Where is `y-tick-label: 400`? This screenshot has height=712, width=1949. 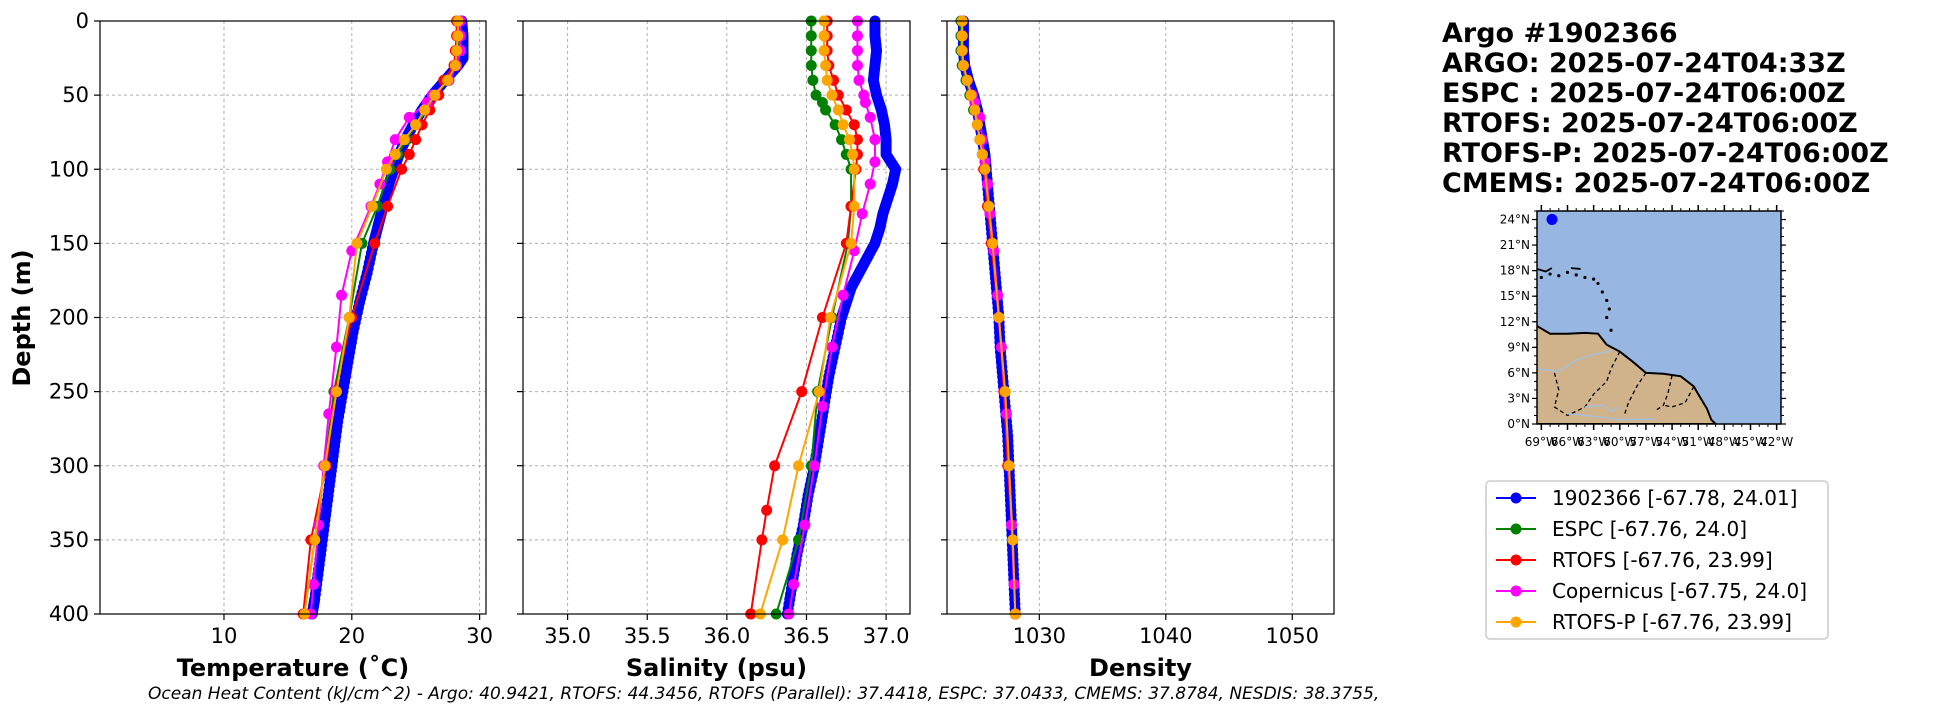
y-tick-label: 400 is located at coordinates (69, 614).